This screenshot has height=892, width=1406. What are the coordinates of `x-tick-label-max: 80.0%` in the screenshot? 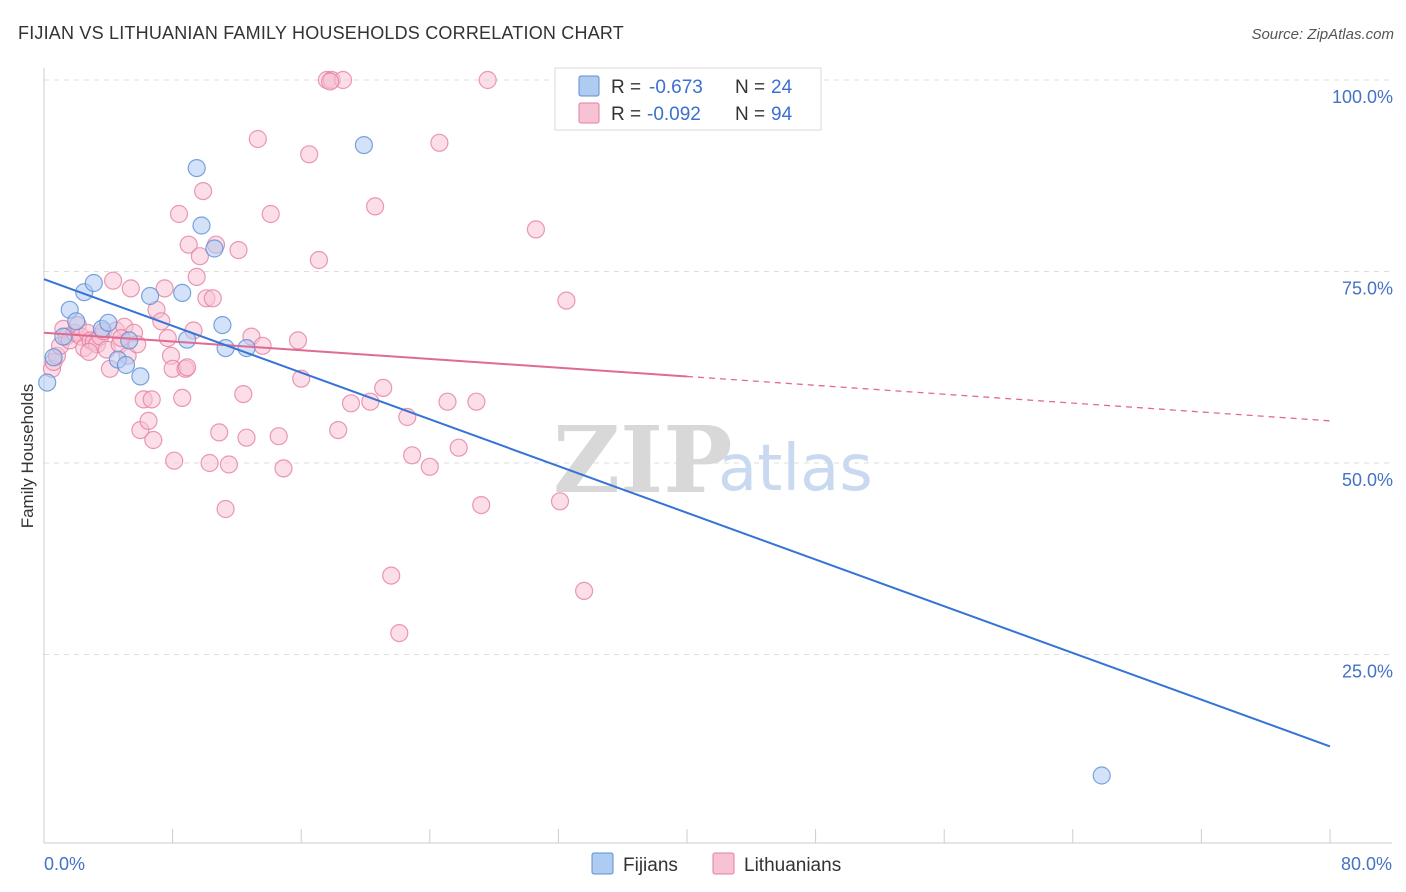 It's located at (1366, 864).